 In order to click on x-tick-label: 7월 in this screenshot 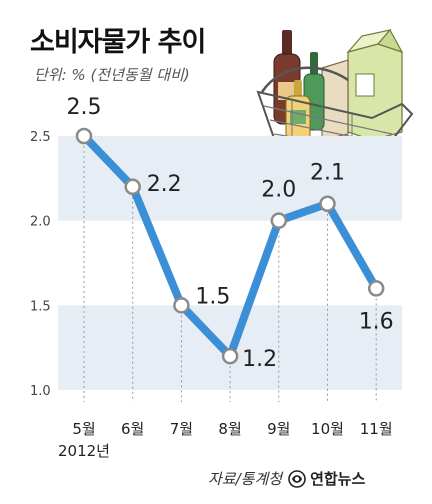, I will do `click(181, 429)`.